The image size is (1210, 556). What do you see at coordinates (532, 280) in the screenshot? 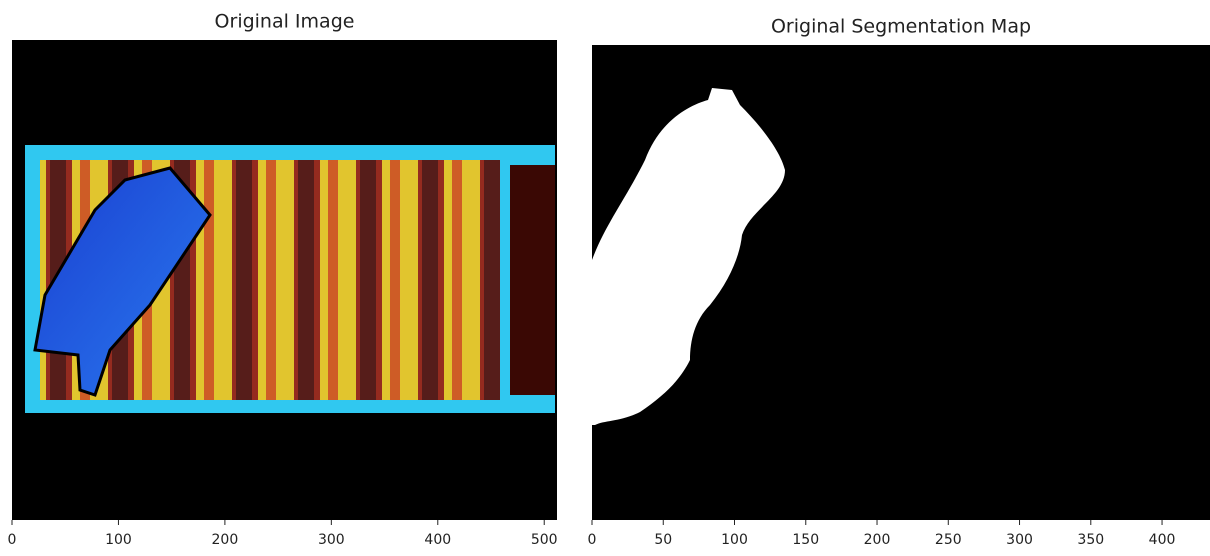
I see `image-region` at bounding box center [532, 280].